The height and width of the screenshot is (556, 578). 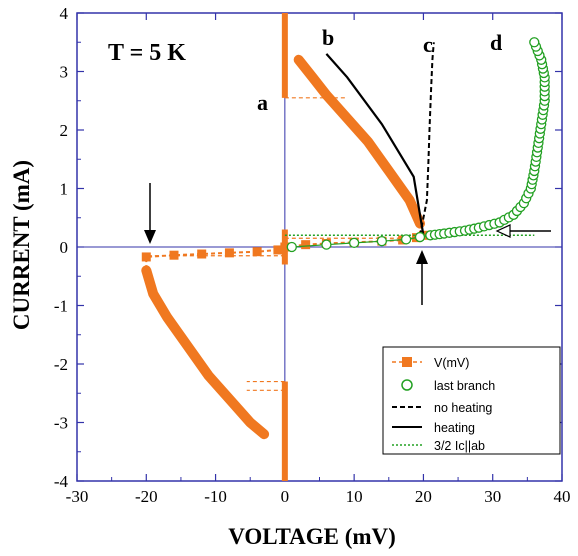 I want to click on x-axis-label: VOLTAGE (mV), so click(x=312, y=536).